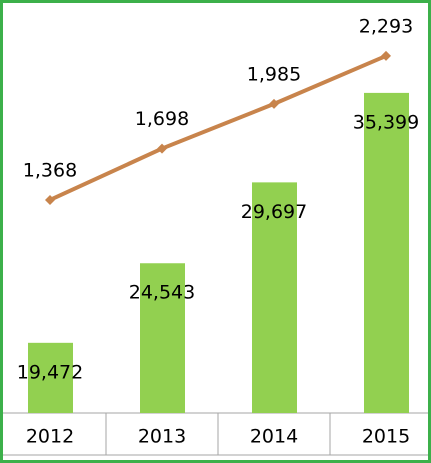 The height and width of the screenshot is (463, 431). What do you see at coordinates (386, 26) in the screenshot?
I see `line-value-label: 2,293` at bounding box center [386, 26].